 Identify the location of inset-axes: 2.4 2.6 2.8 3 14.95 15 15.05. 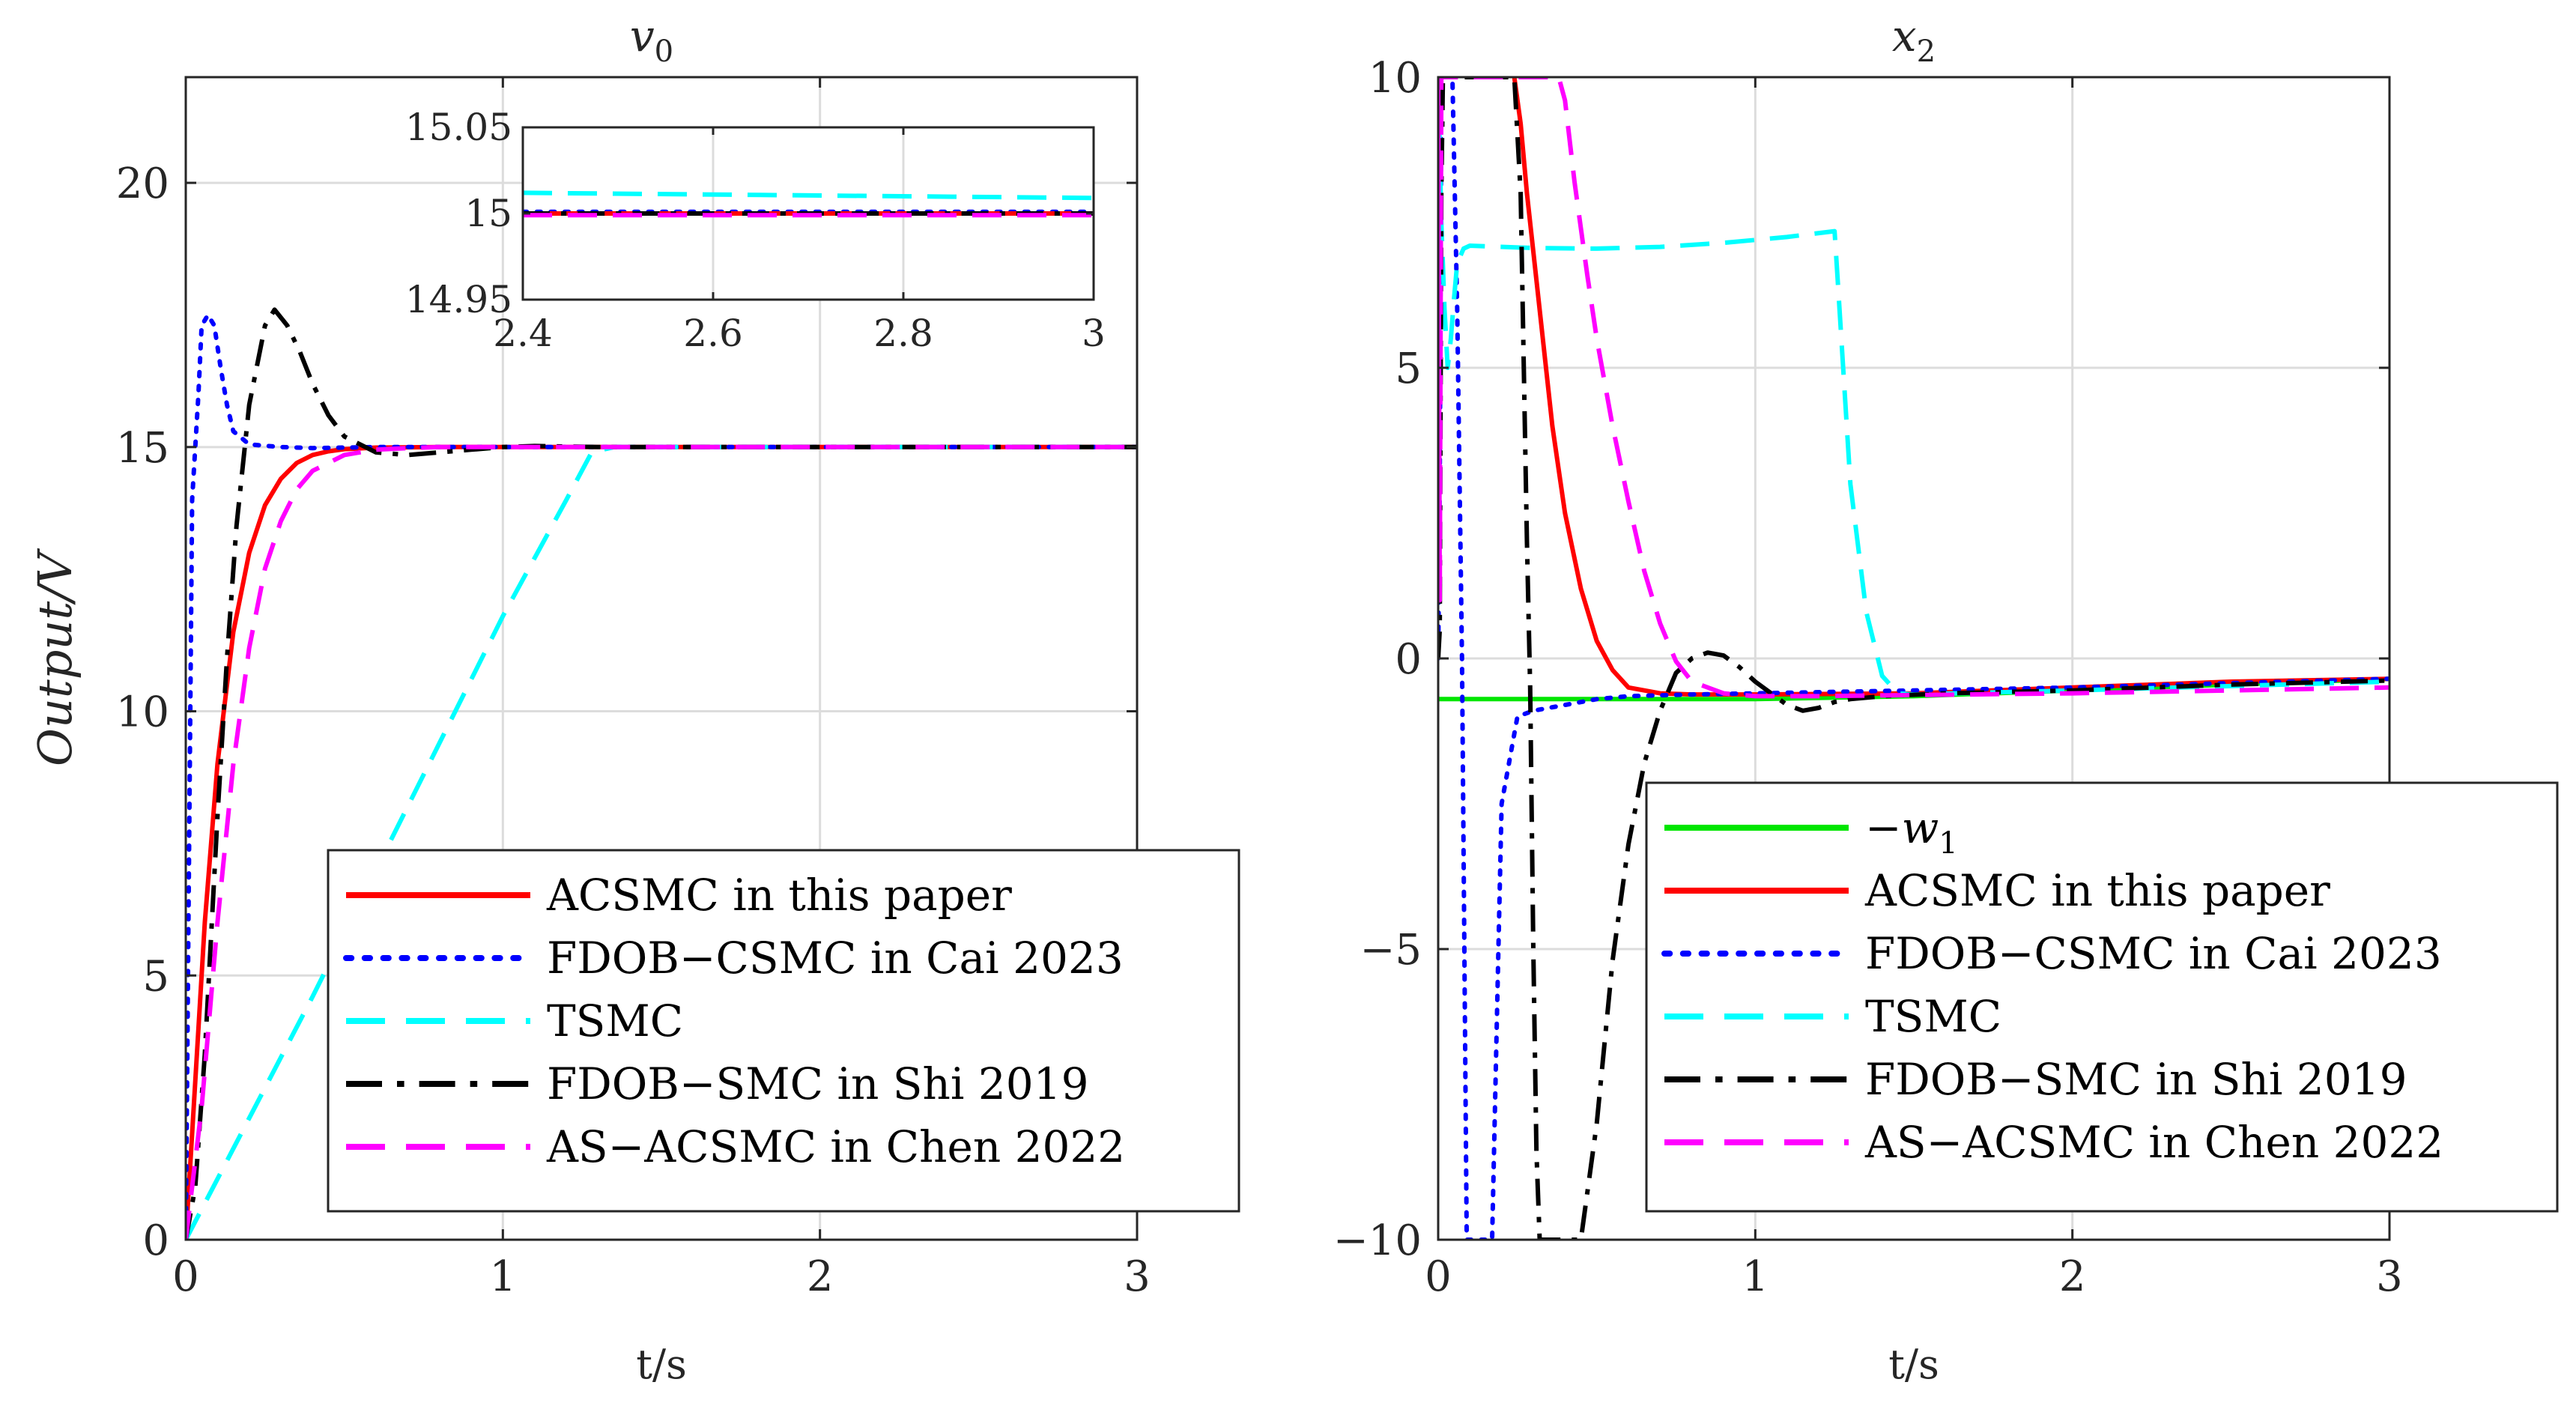
(755, 230).